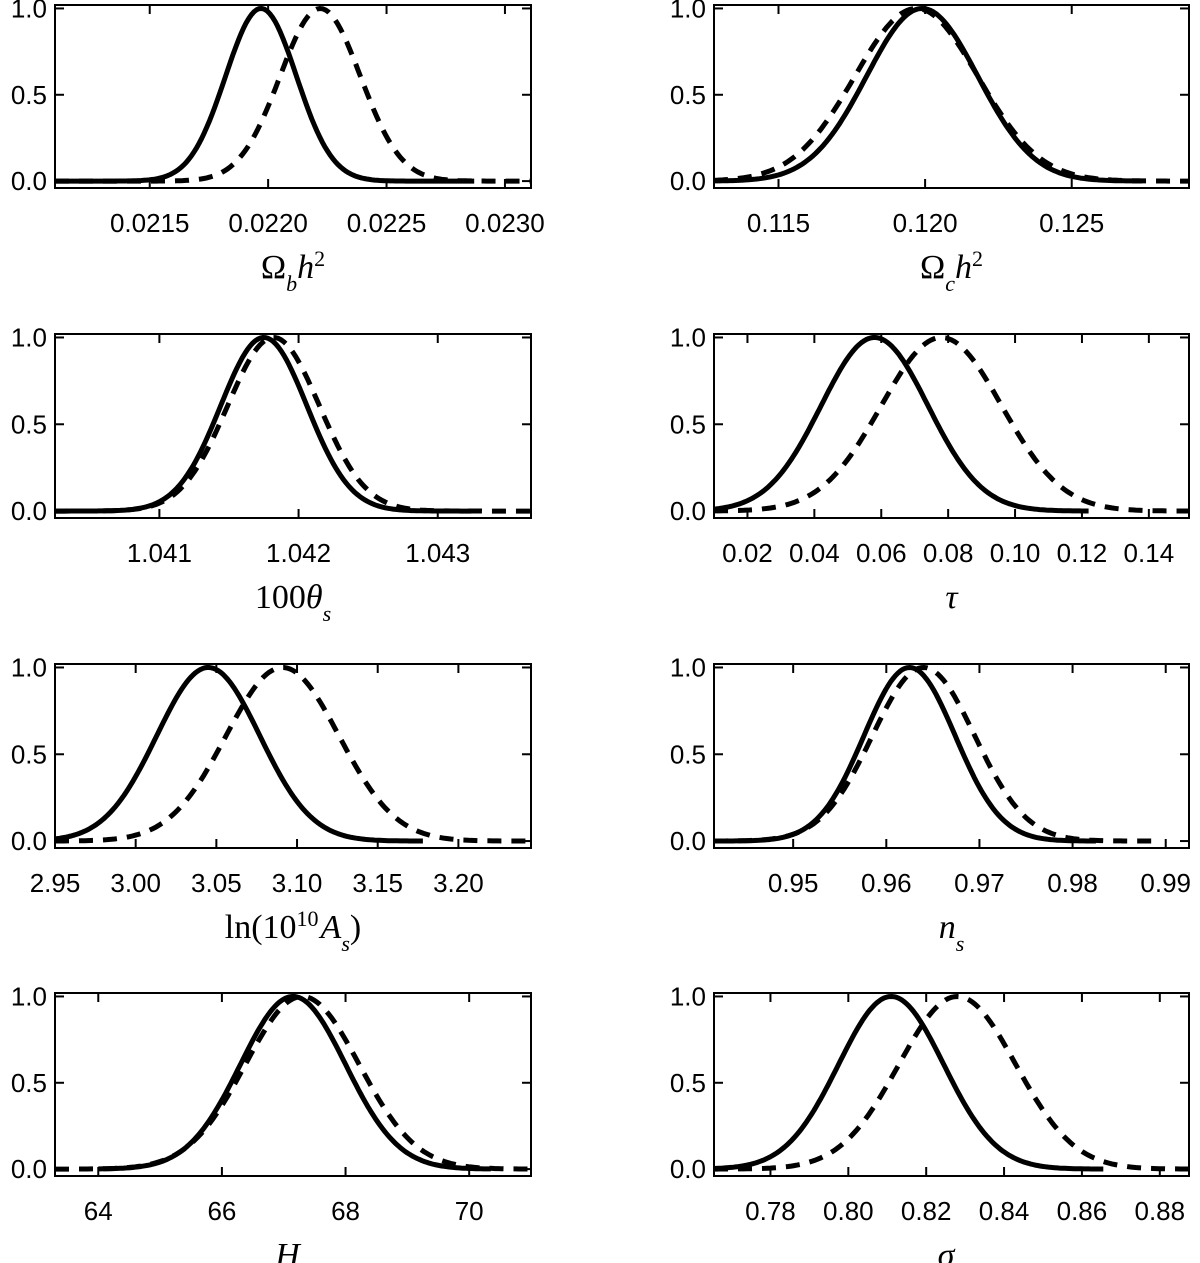 The image size is (1200, 1263). Describe the element at coordinates (505, 223) in the screenshot. I see `x-tick-label: 0.0230` at that location.